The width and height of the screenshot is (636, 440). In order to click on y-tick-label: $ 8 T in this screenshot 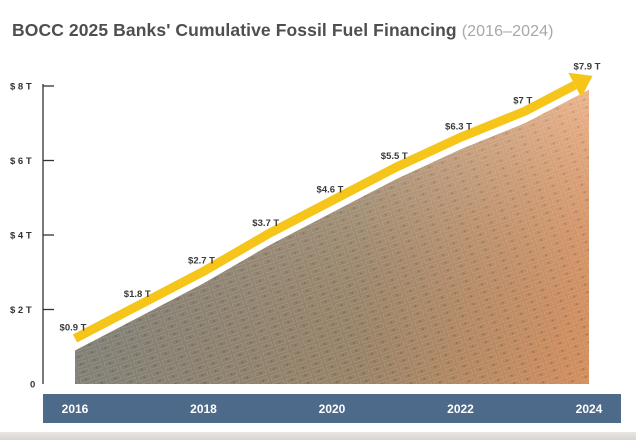, I will do `click(21, 87)`.